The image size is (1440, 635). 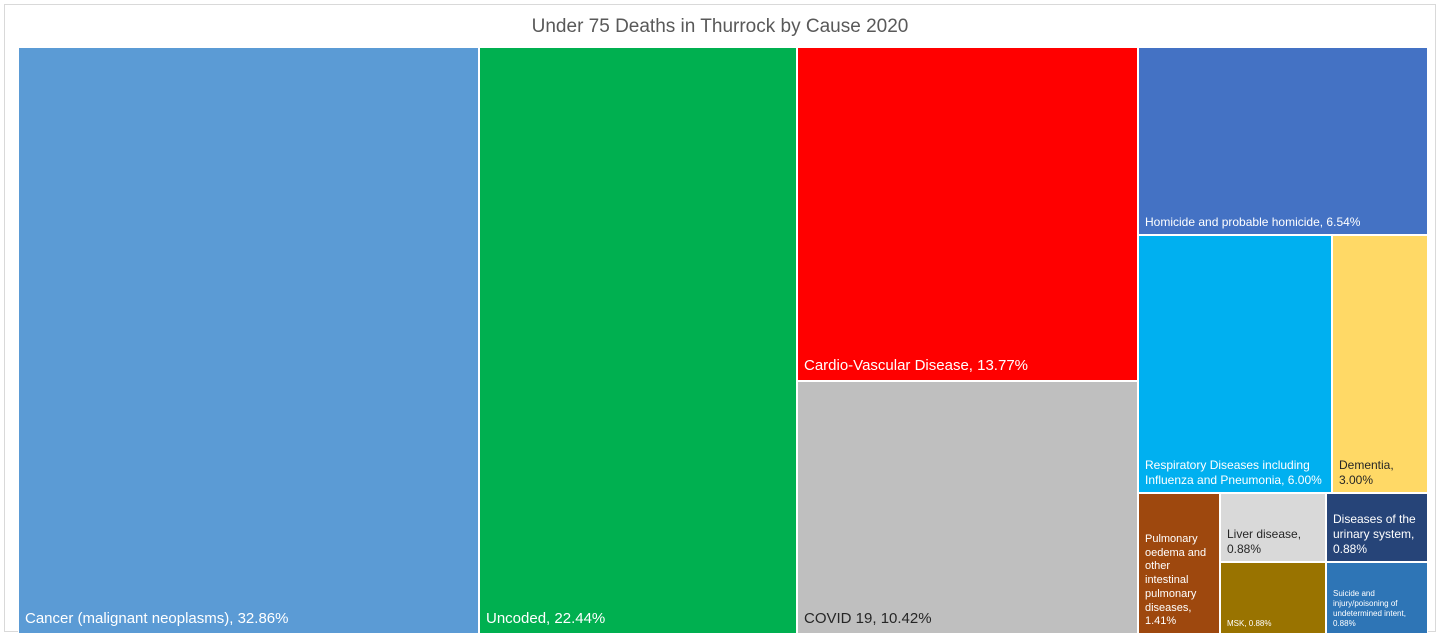 What do you see at coordinates (1283, 141) in the screenshot?
I see `treemap-tile: Homicide and probable homicide, 6.54%` at bounding box center [1283, 141].